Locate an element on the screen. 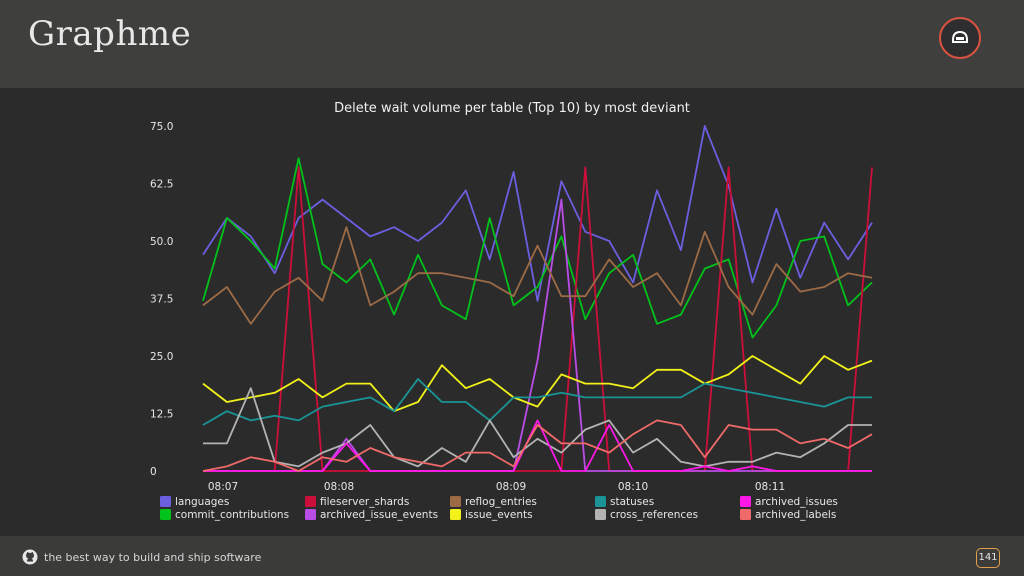 Image resolution: width=1024 pixels, height=576 pixels. legend-label: languages is located at coordinates (202, 502).